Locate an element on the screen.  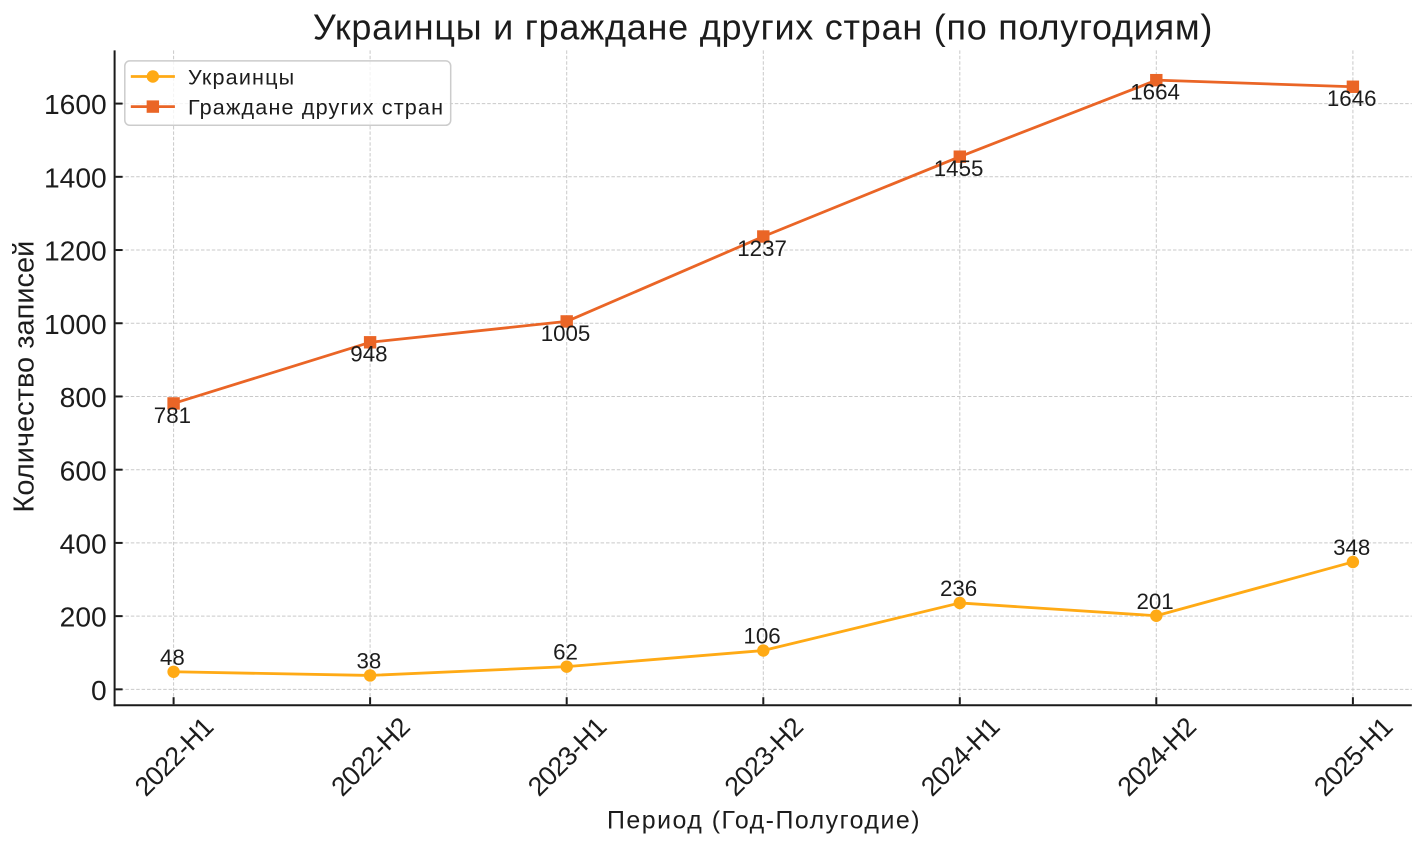
svg-text: 201 is located at coordinates (1154, 601).